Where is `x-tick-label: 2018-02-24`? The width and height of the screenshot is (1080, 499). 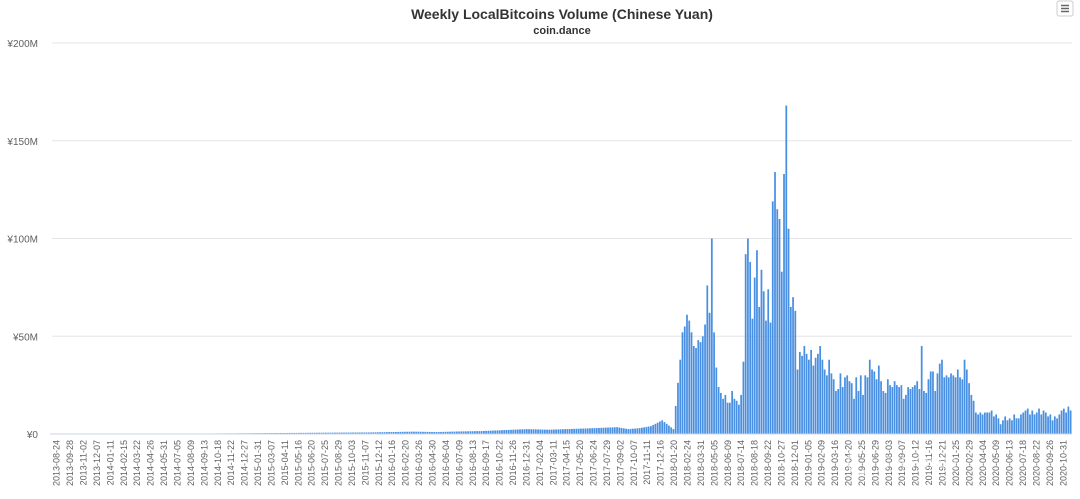 x-tick-label: 2018-02-24 is located at coordinates (688, 463).